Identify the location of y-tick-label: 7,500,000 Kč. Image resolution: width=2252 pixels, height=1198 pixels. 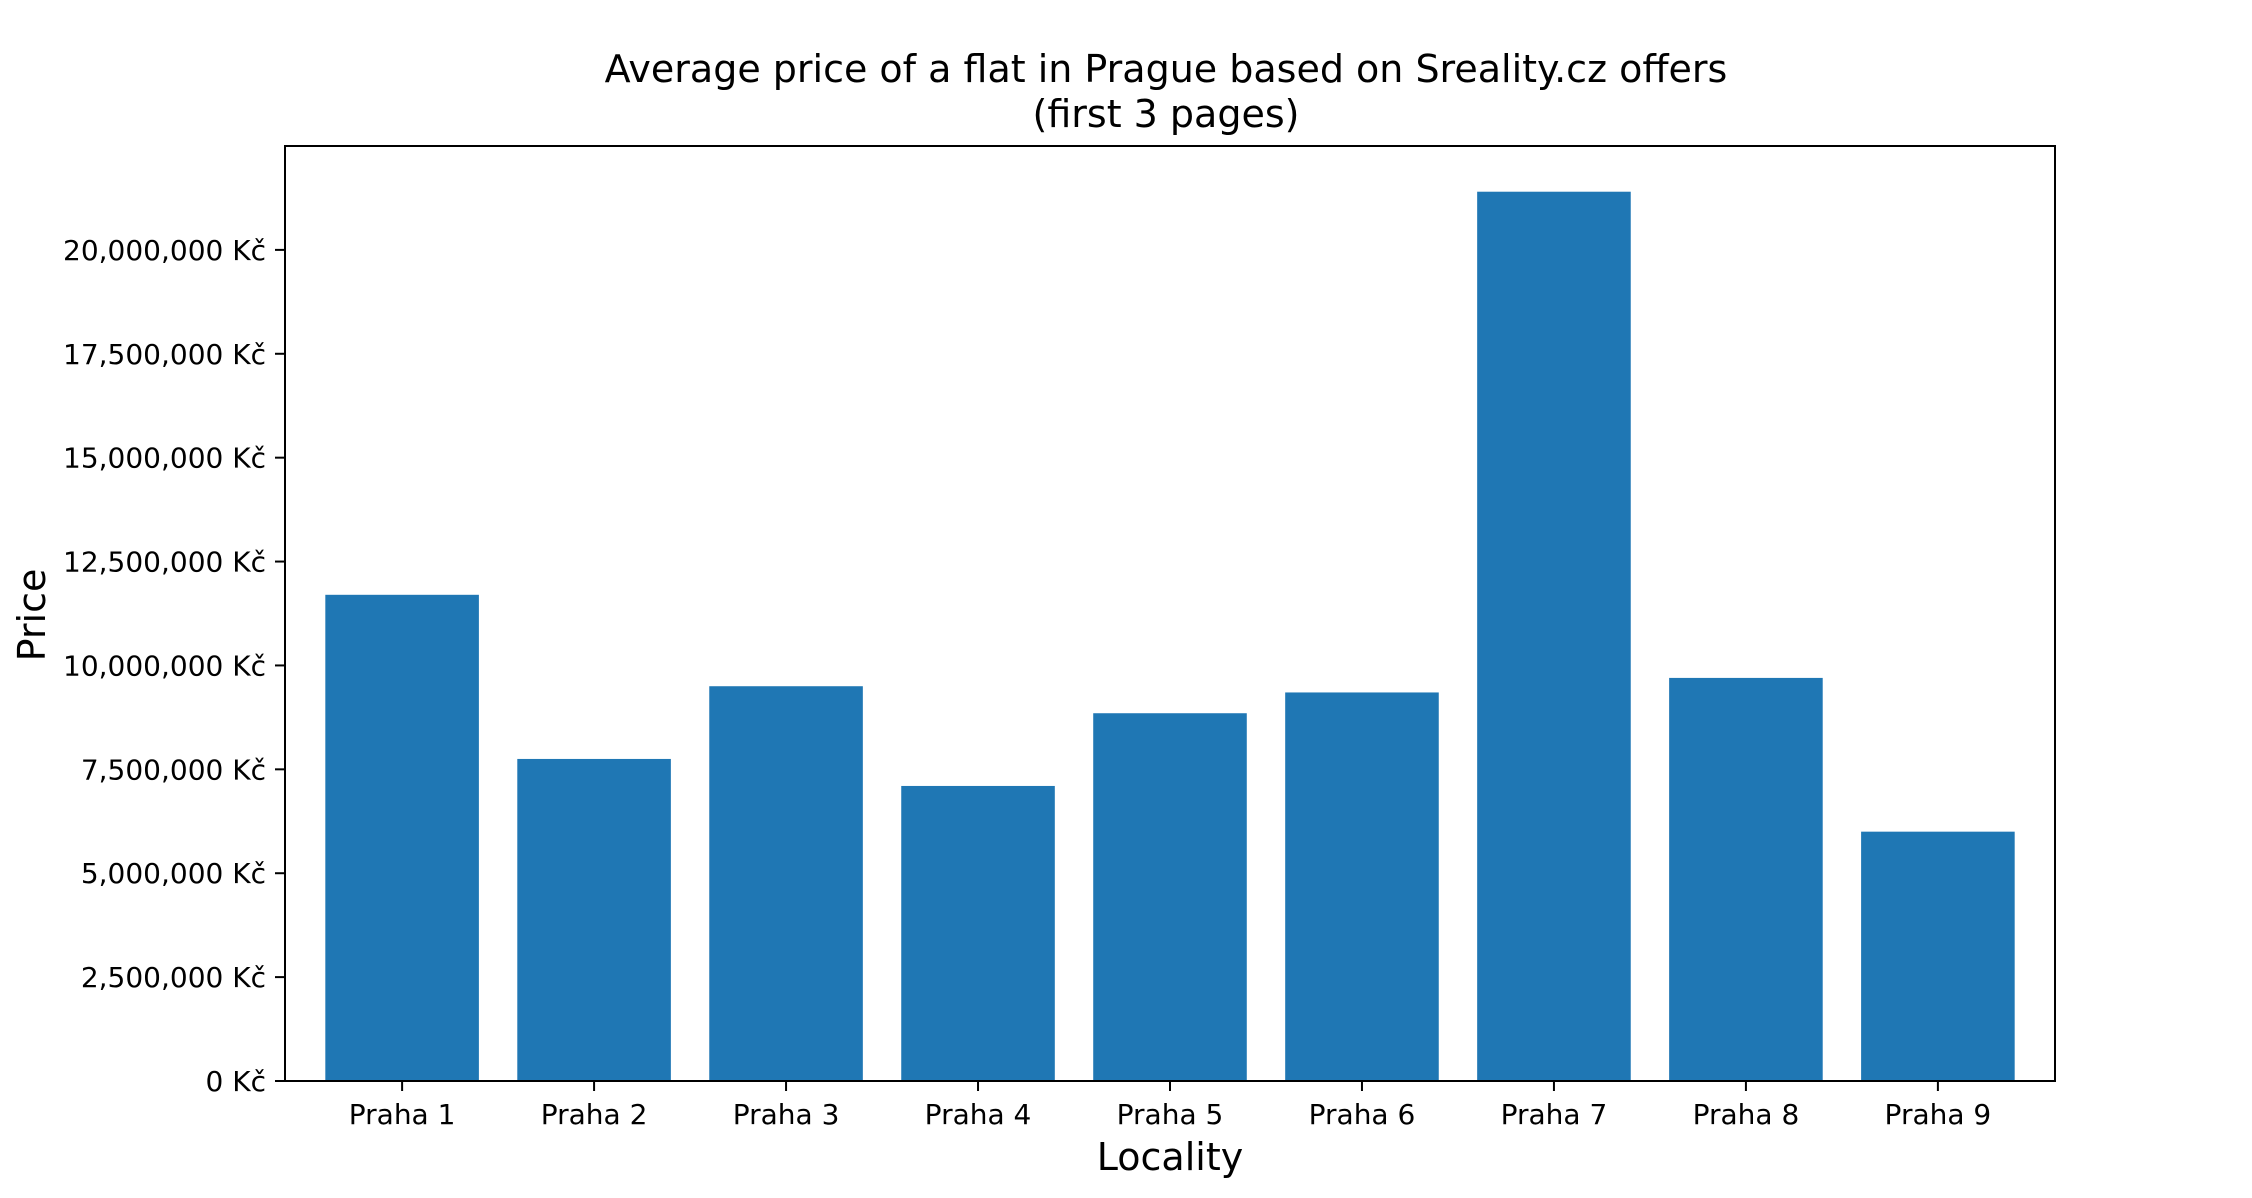
(173, 769).